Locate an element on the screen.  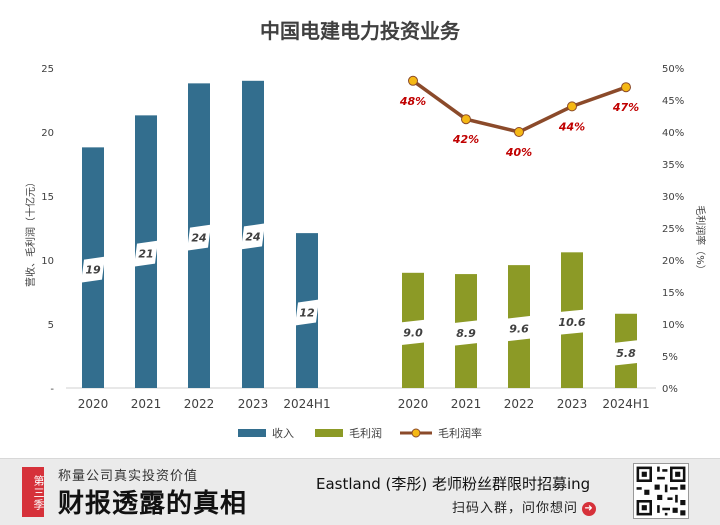
right-tick-label: 20% is located at coordinates (673, 261).